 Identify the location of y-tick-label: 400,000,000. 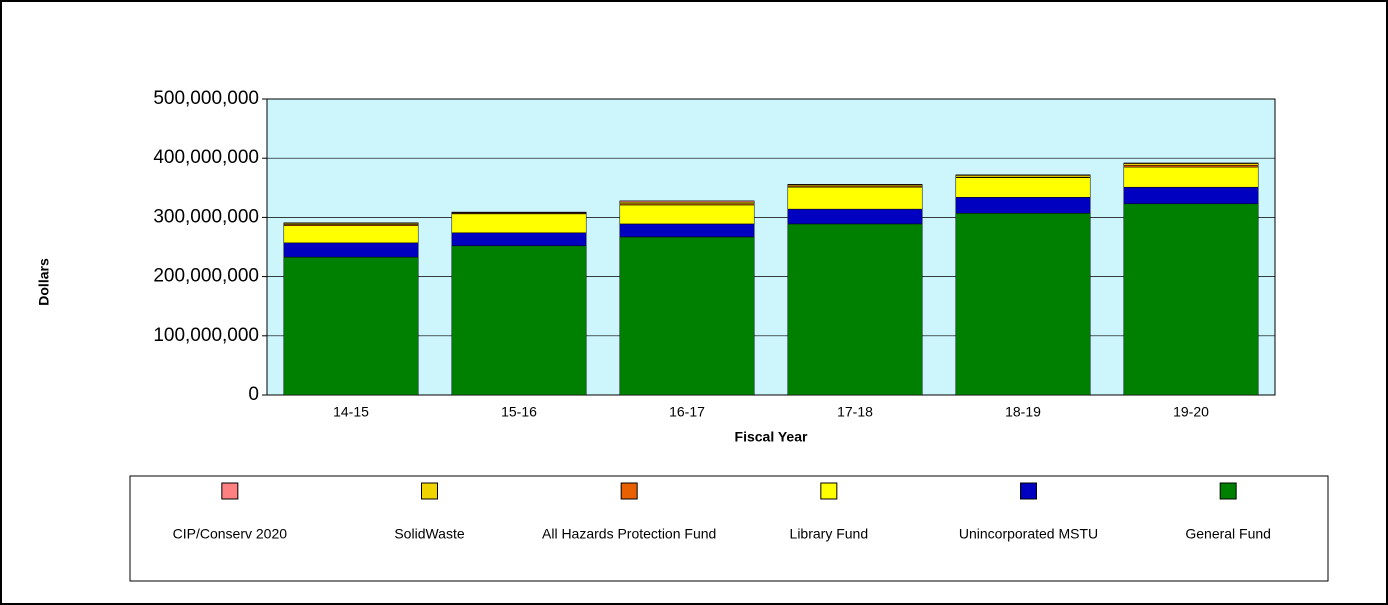
(206, 157).